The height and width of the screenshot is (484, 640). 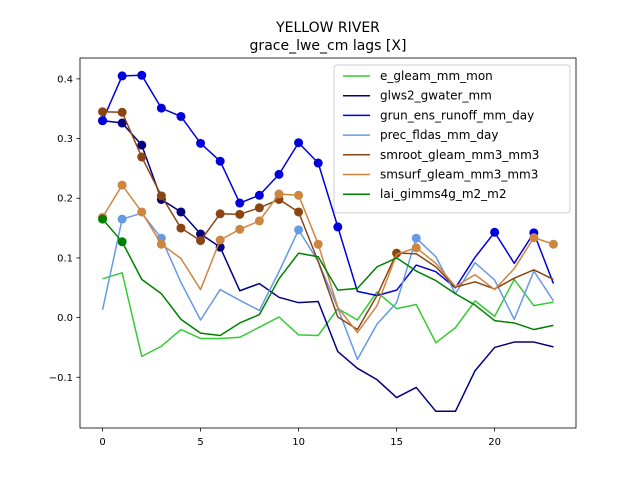 What do you see at coordinates (459, 155) in the screenshot?
I see `legend-label-smroot_gleam_mm3_mm3: smroot_gleam_mm3_mm3` at bounding box center [459, 155].